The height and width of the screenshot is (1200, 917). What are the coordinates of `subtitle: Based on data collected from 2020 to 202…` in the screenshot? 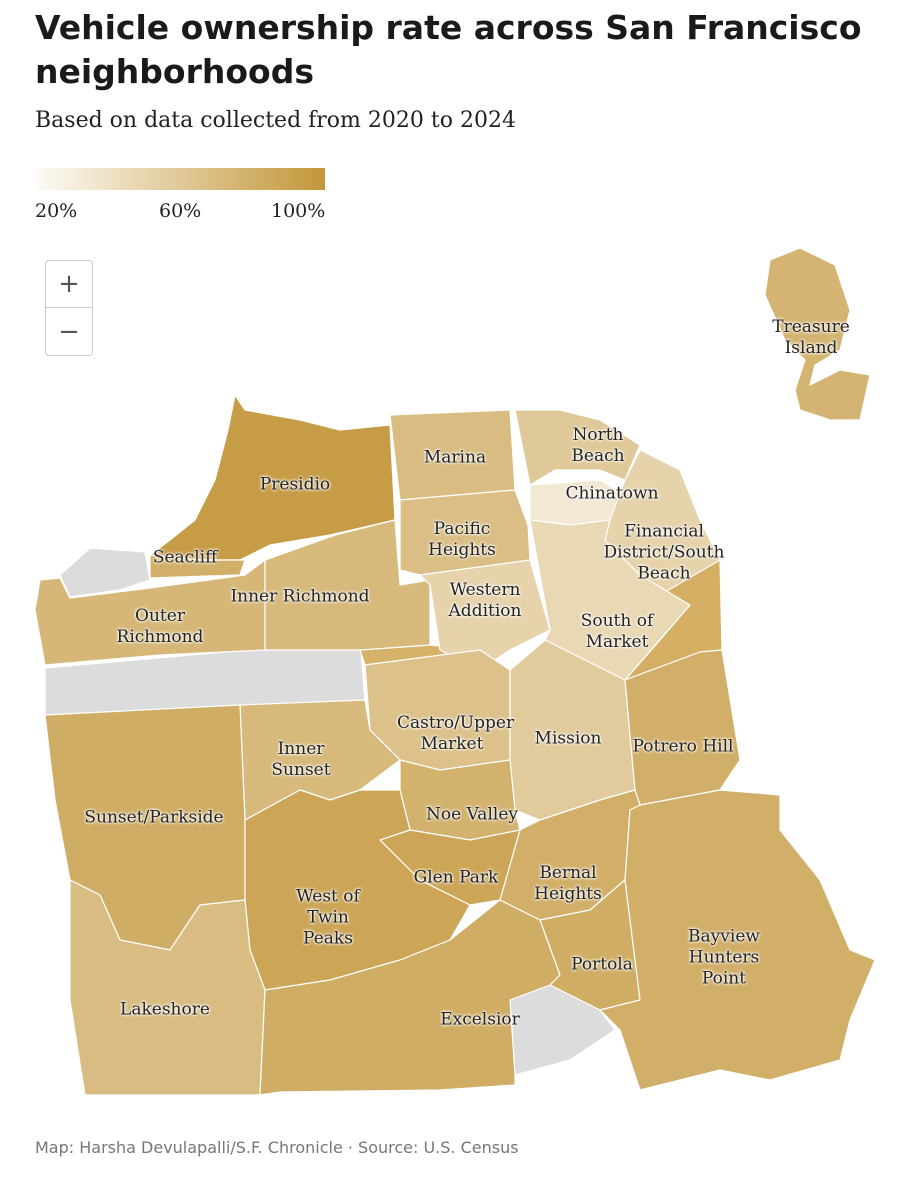 It's located at (275, 120).